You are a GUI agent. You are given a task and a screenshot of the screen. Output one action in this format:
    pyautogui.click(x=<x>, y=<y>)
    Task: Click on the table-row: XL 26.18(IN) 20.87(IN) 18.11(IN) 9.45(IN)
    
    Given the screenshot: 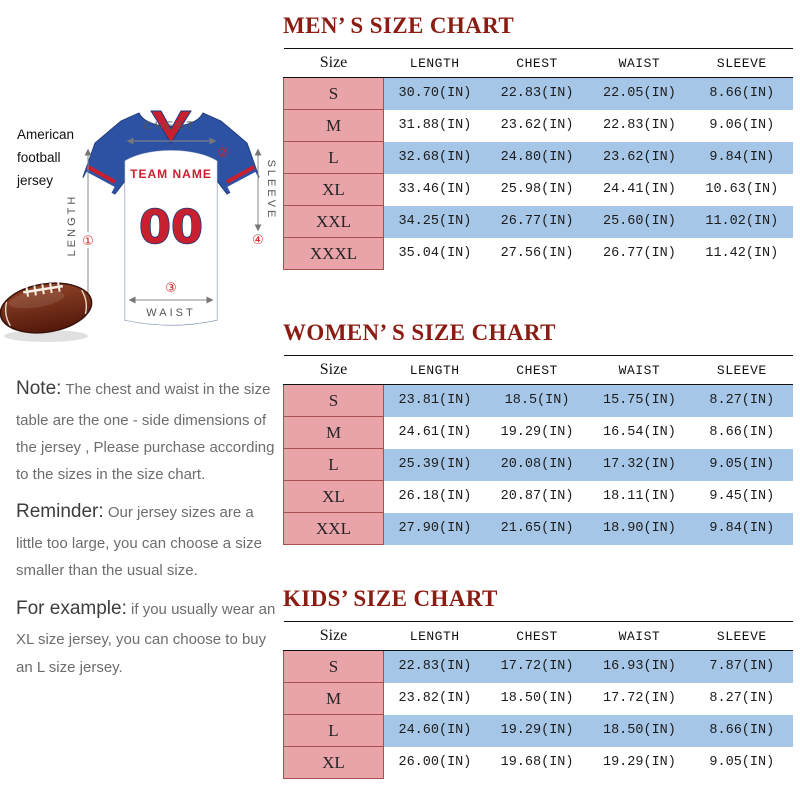 What is the action you would take?
    pyautogui.click(x=538, y=496)
    